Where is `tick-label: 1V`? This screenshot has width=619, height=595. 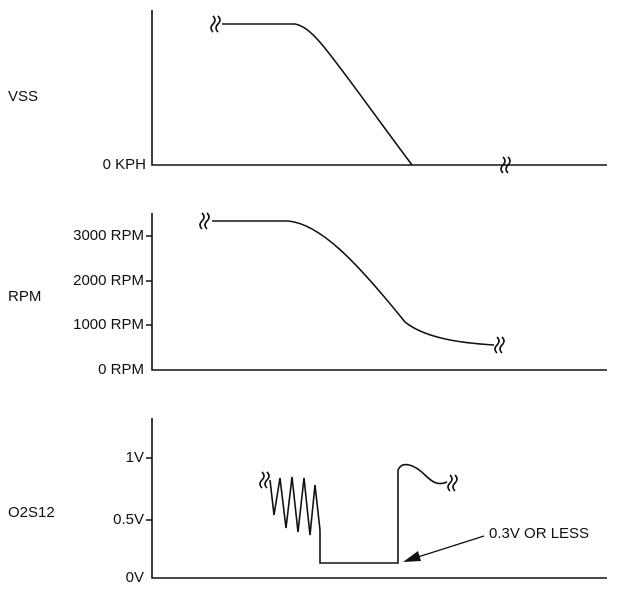 tick-label: 1V is located at coordinates (135, 457).